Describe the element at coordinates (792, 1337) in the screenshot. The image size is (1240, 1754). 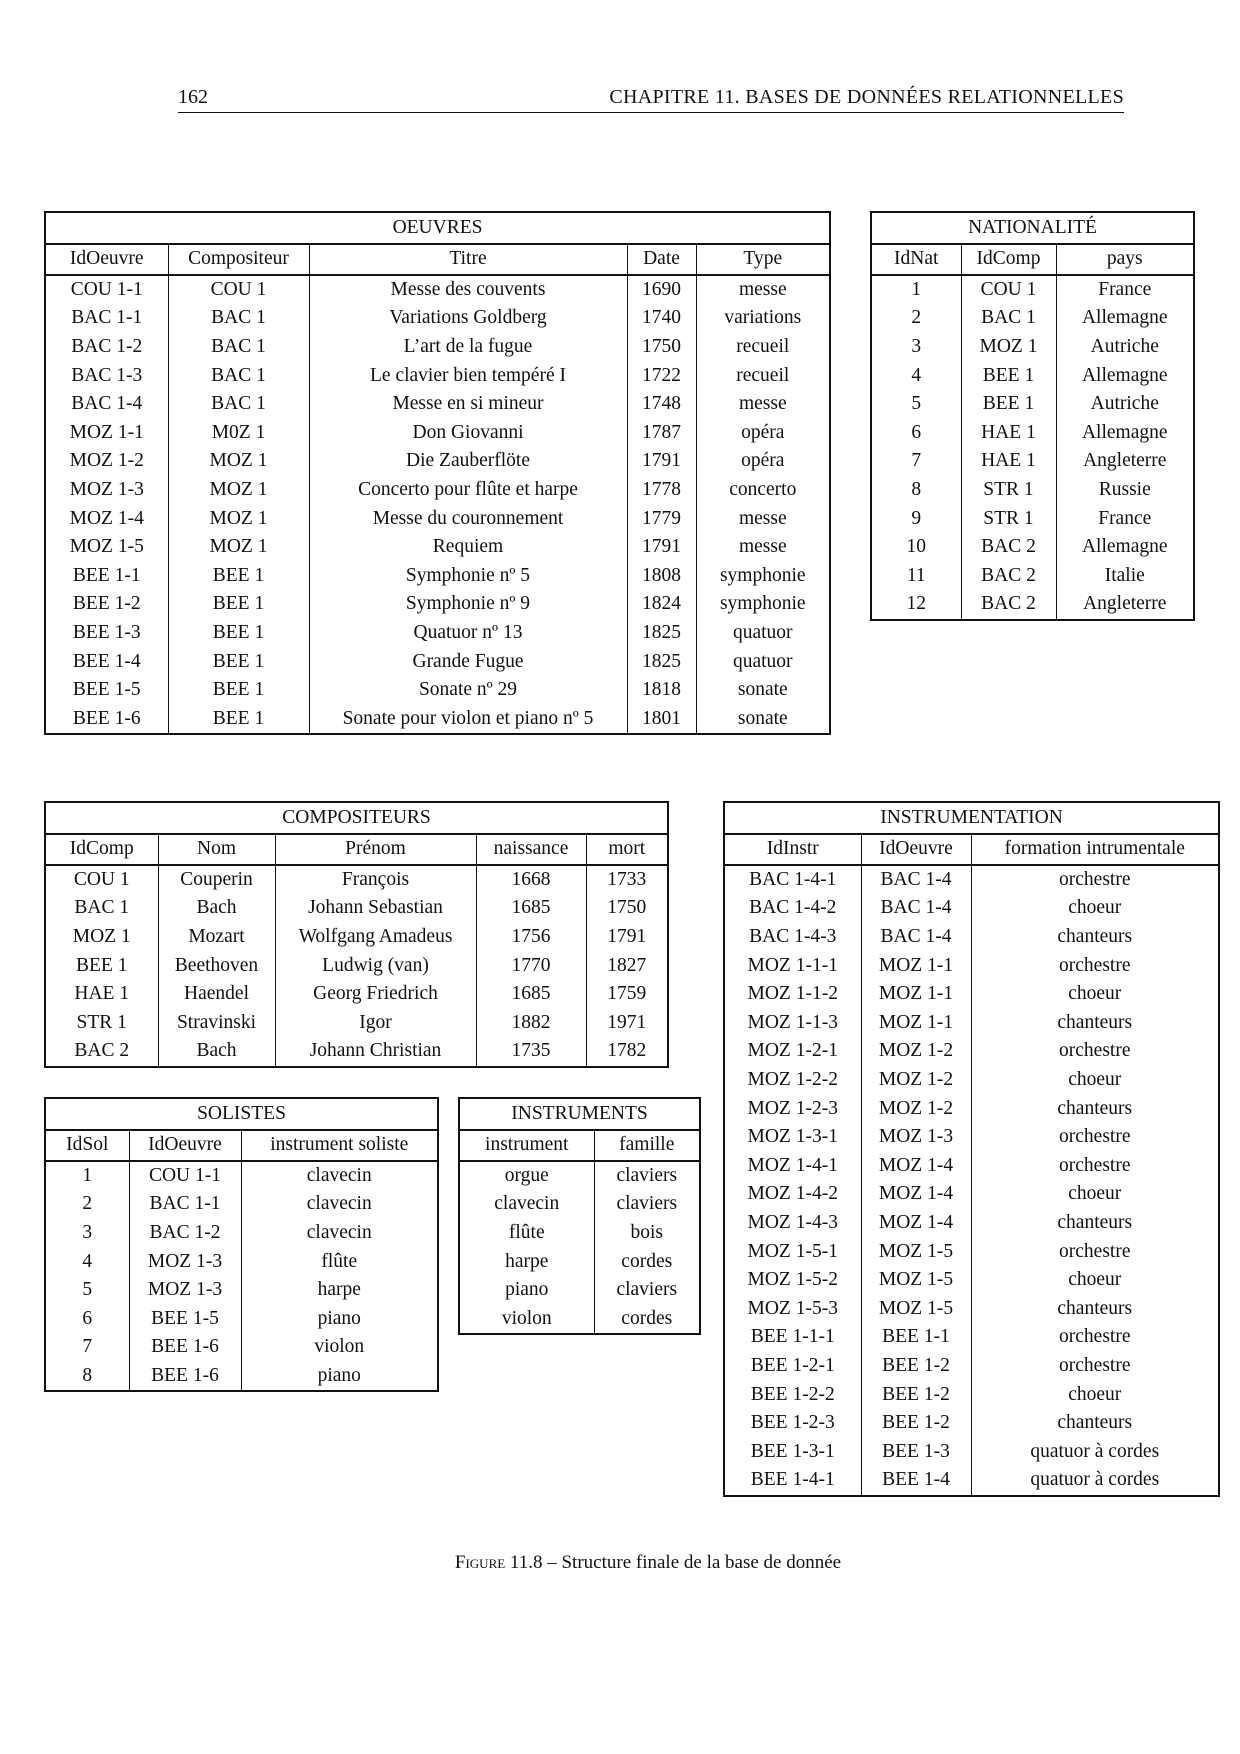
I see `table-cell: BEE 1-1-1` at that location.